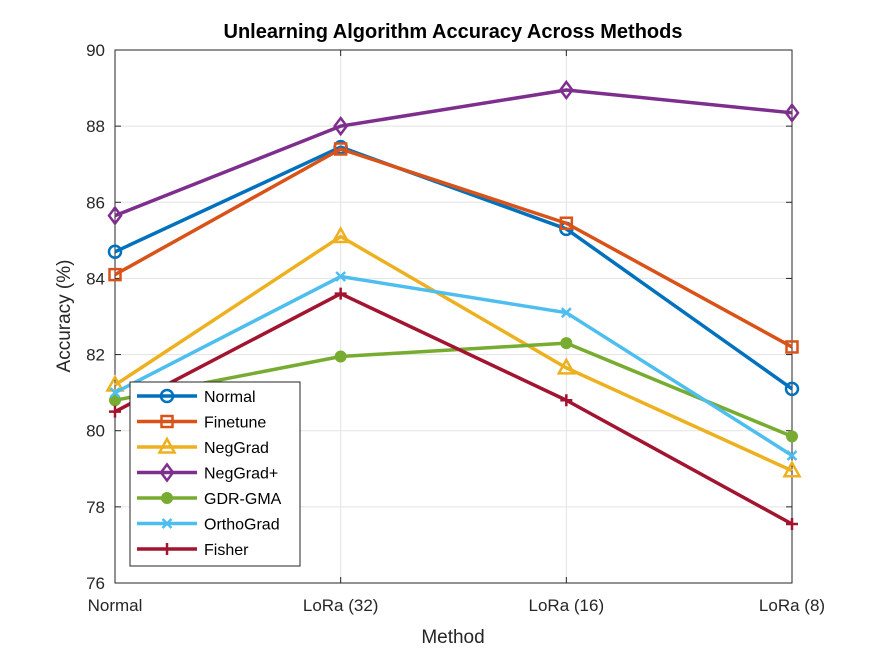  I want to click on y-tick-label: 82, so click(95, 355).